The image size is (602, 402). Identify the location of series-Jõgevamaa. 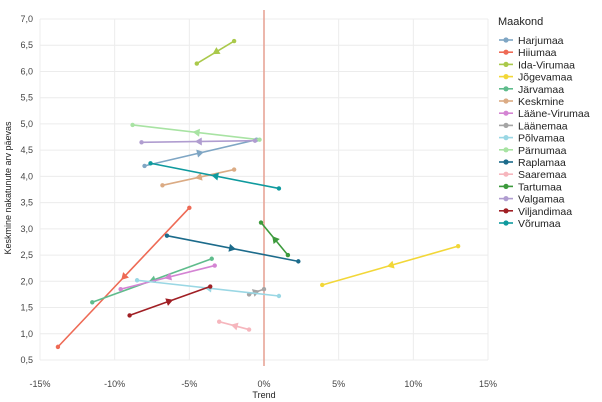
(390, 265).